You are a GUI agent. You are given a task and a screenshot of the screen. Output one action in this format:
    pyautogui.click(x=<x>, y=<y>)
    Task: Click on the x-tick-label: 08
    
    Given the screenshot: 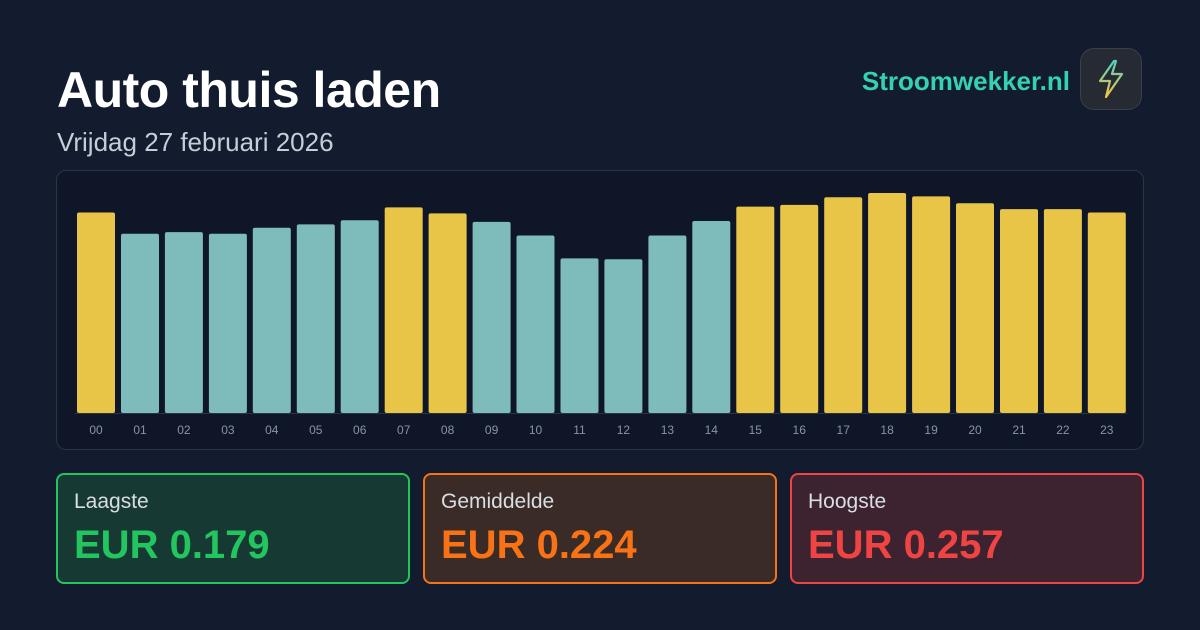 What is the action you would take?
    pyautogui.click(x=448, y=430)
    